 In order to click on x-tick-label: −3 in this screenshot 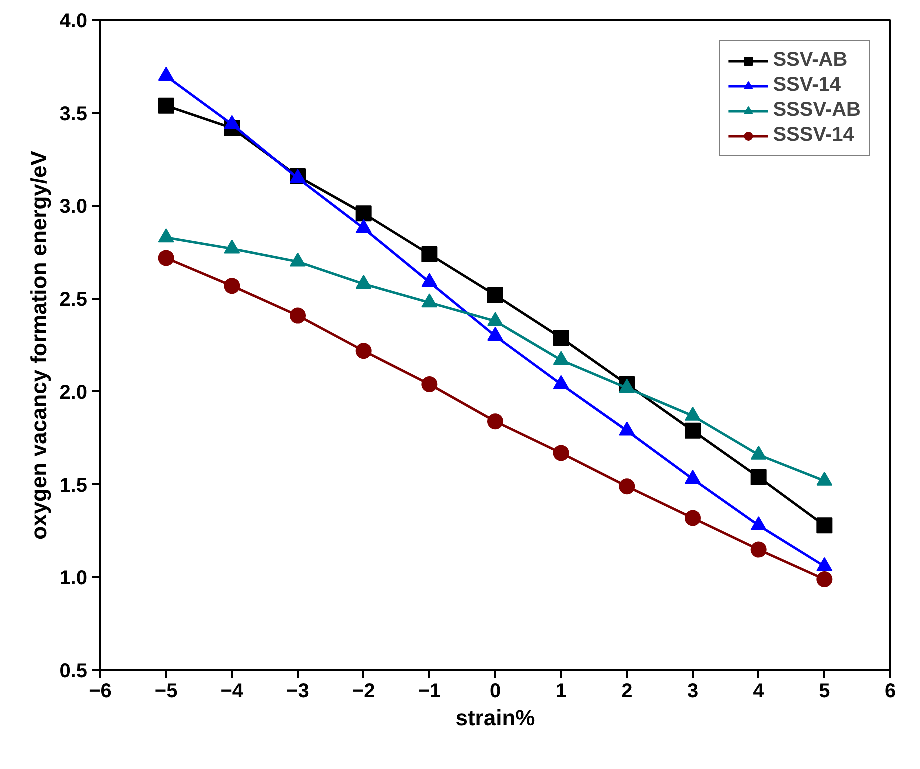, I will do `click(298, 691)`.